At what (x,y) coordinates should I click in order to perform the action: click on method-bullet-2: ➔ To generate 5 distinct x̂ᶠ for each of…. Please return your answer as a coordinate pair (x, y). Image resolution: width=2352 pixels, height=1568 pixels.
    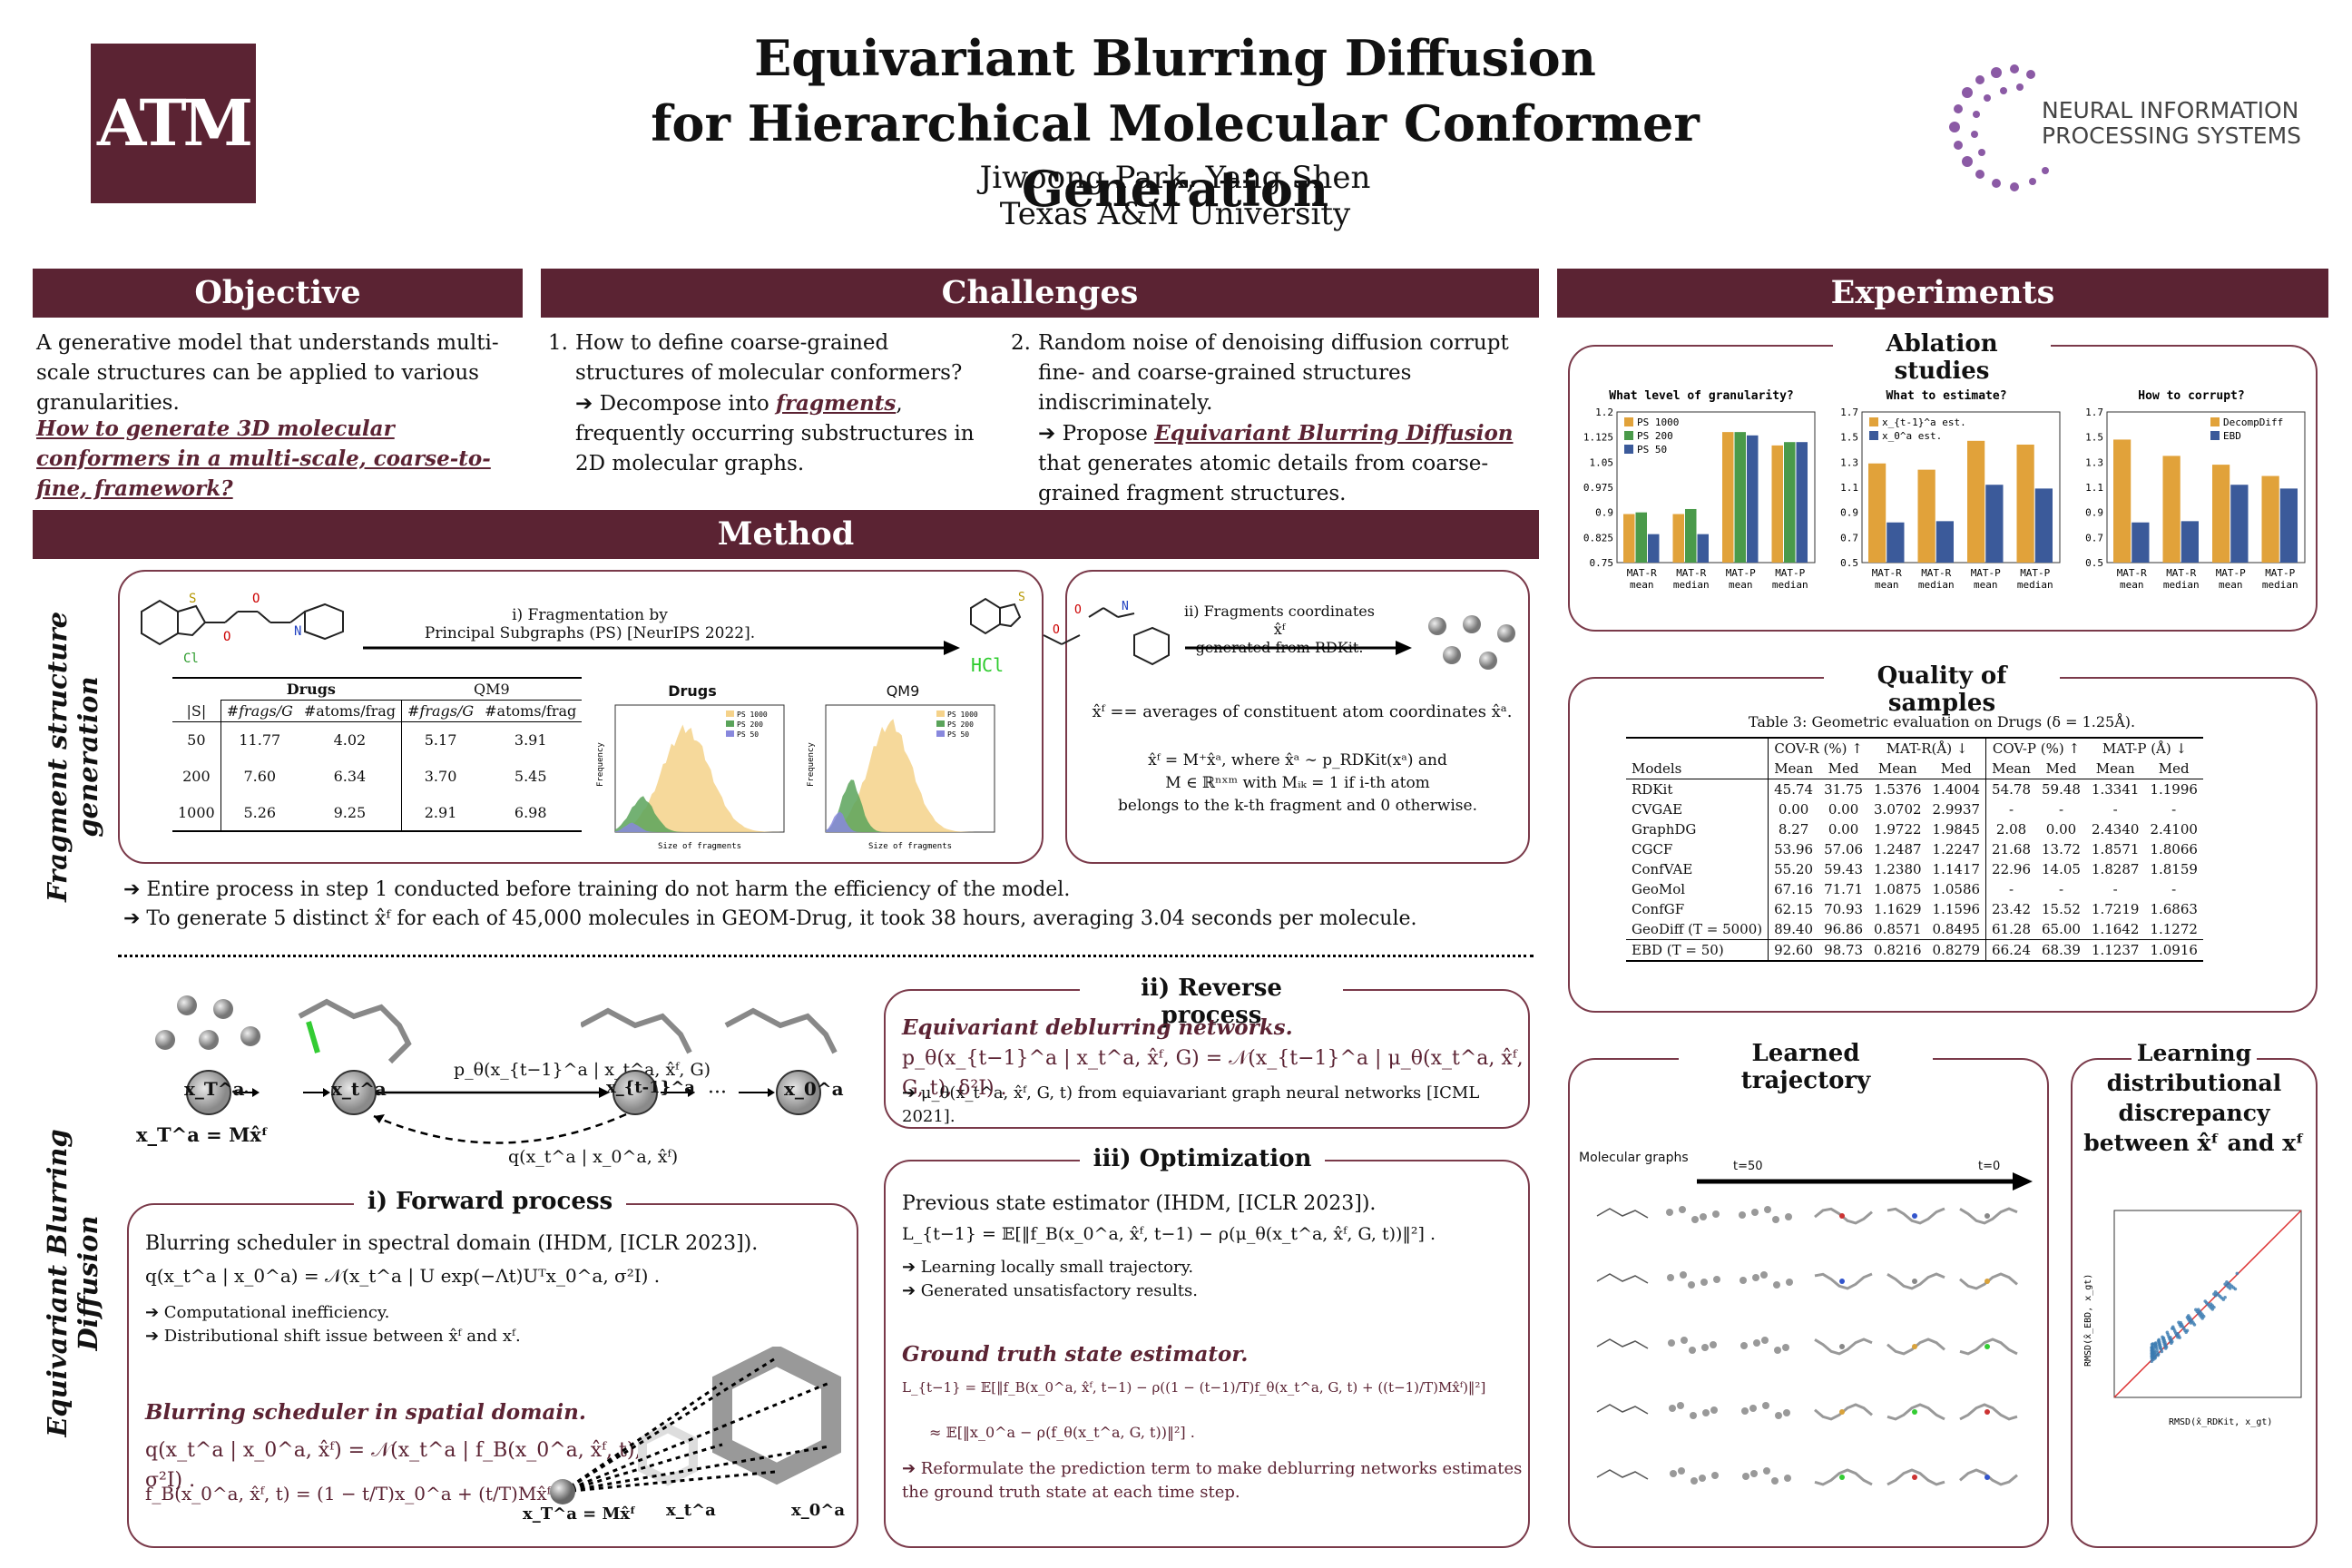
    Looking at the image, I should click on (770, 918).